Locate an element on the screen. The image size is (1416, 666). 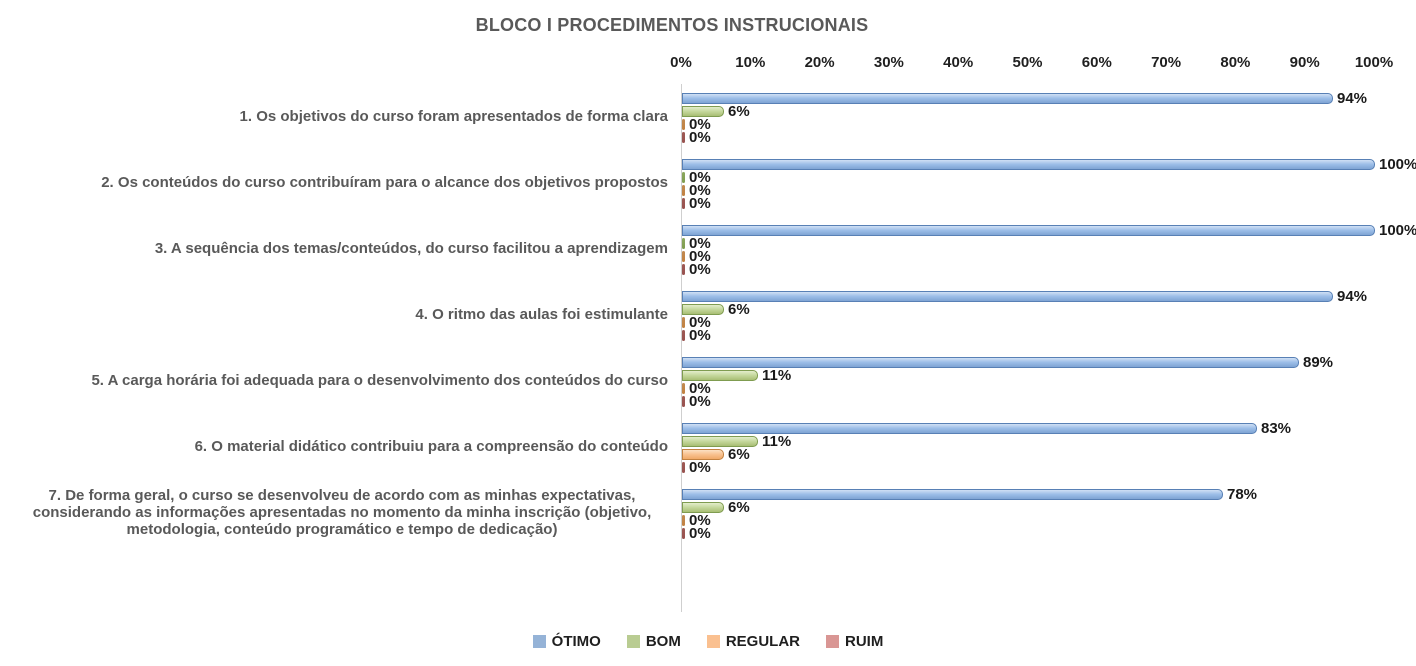
x-axis-tick: 20% is located at coordinates (819, 62).